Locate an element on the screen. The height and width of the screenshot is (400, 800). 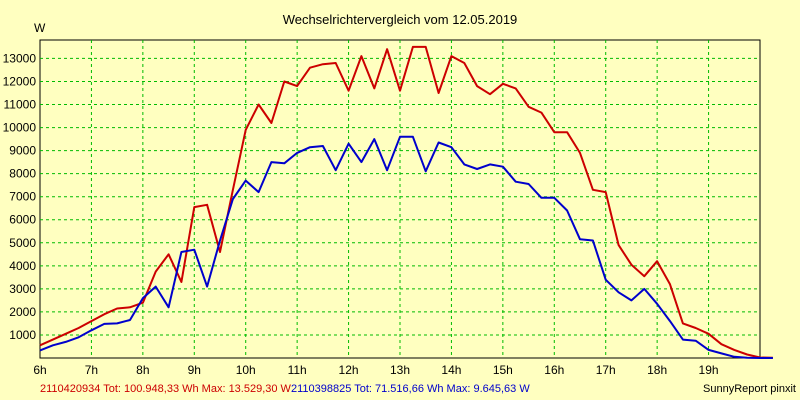
y-tick-label: 8000 is located at coordinates (22, 174).